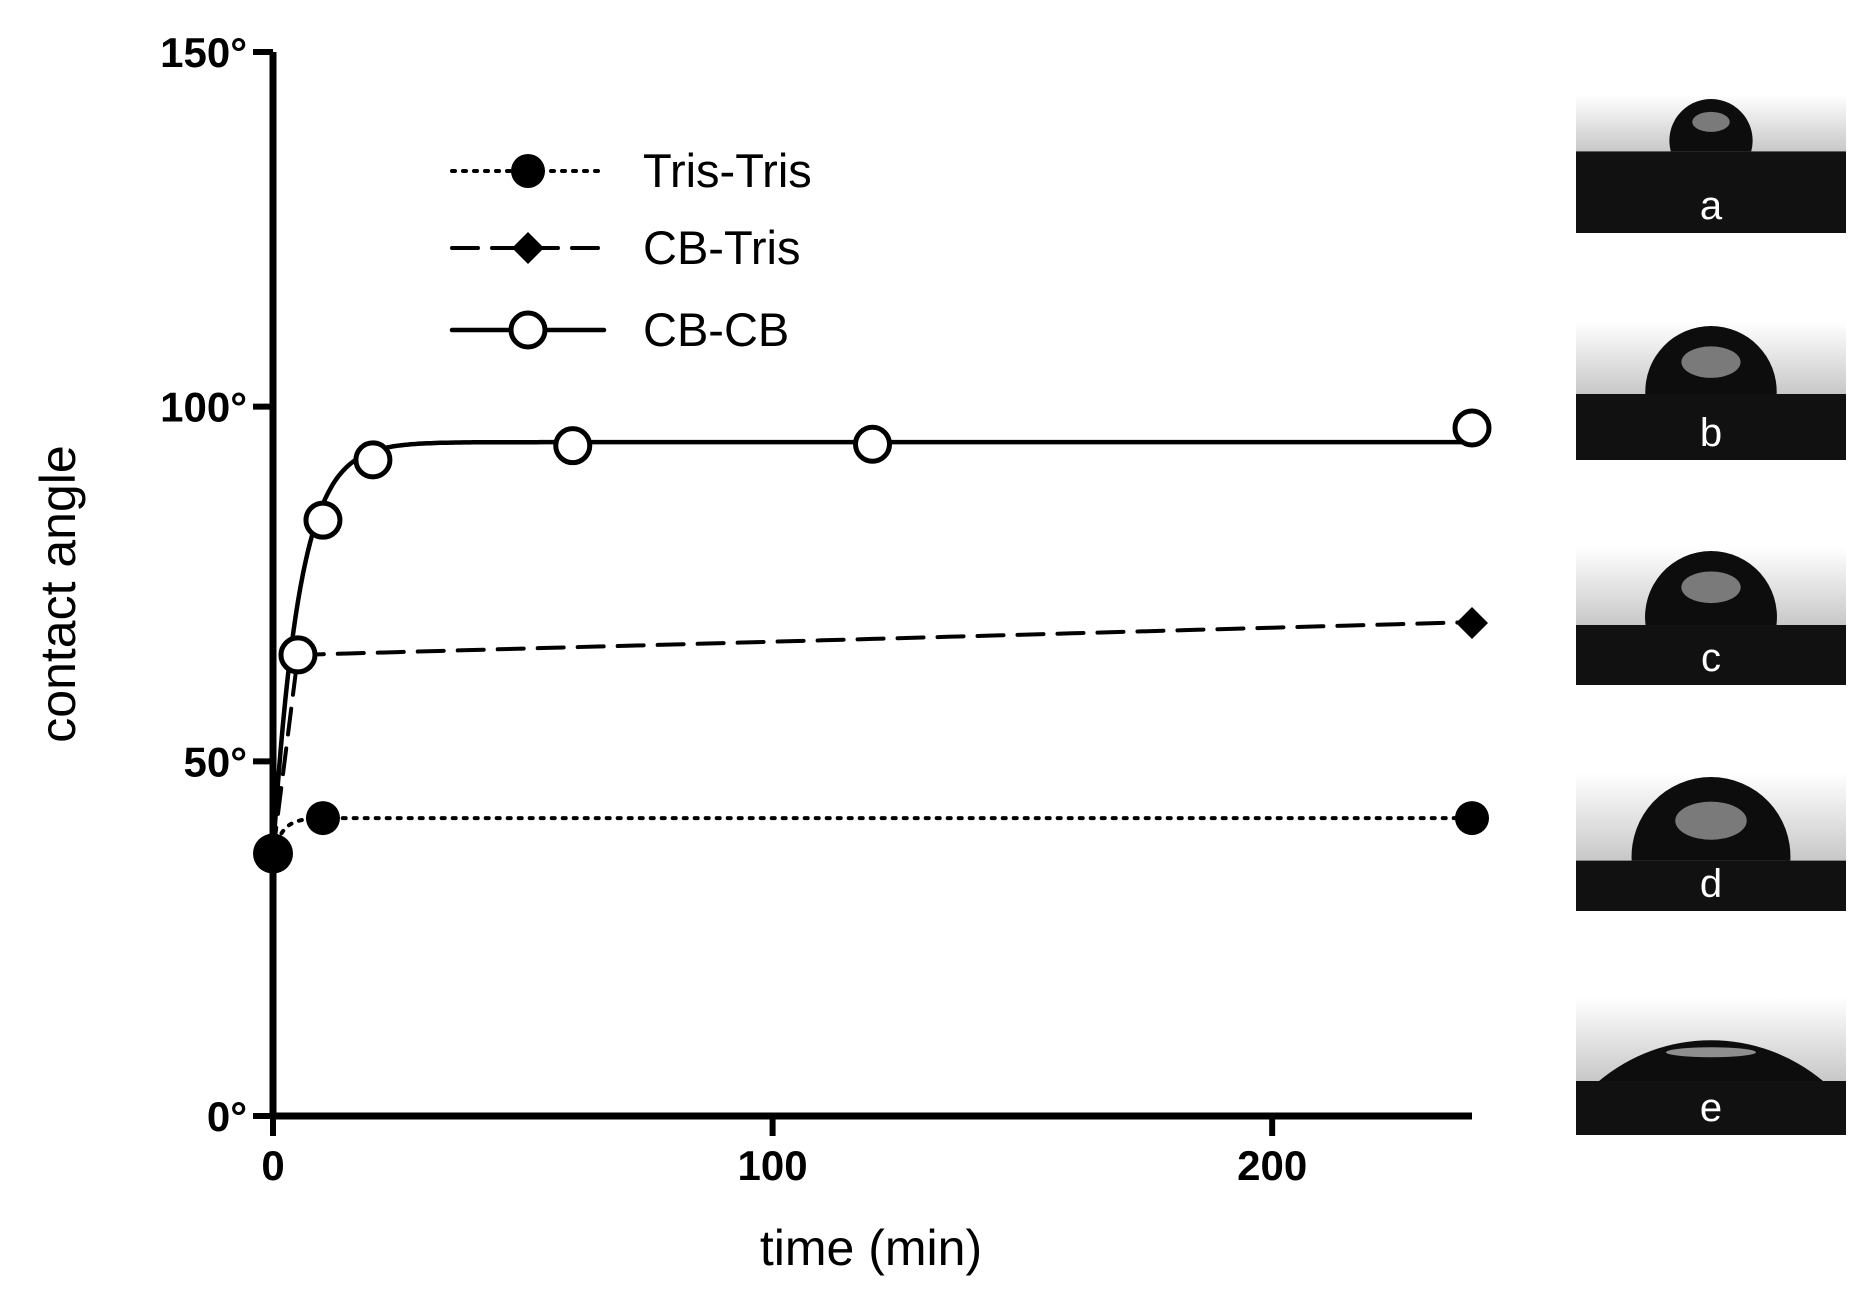 The image size is (1866, 1293). I want to click on x-axis-title: time (min), so click(871, 1248).